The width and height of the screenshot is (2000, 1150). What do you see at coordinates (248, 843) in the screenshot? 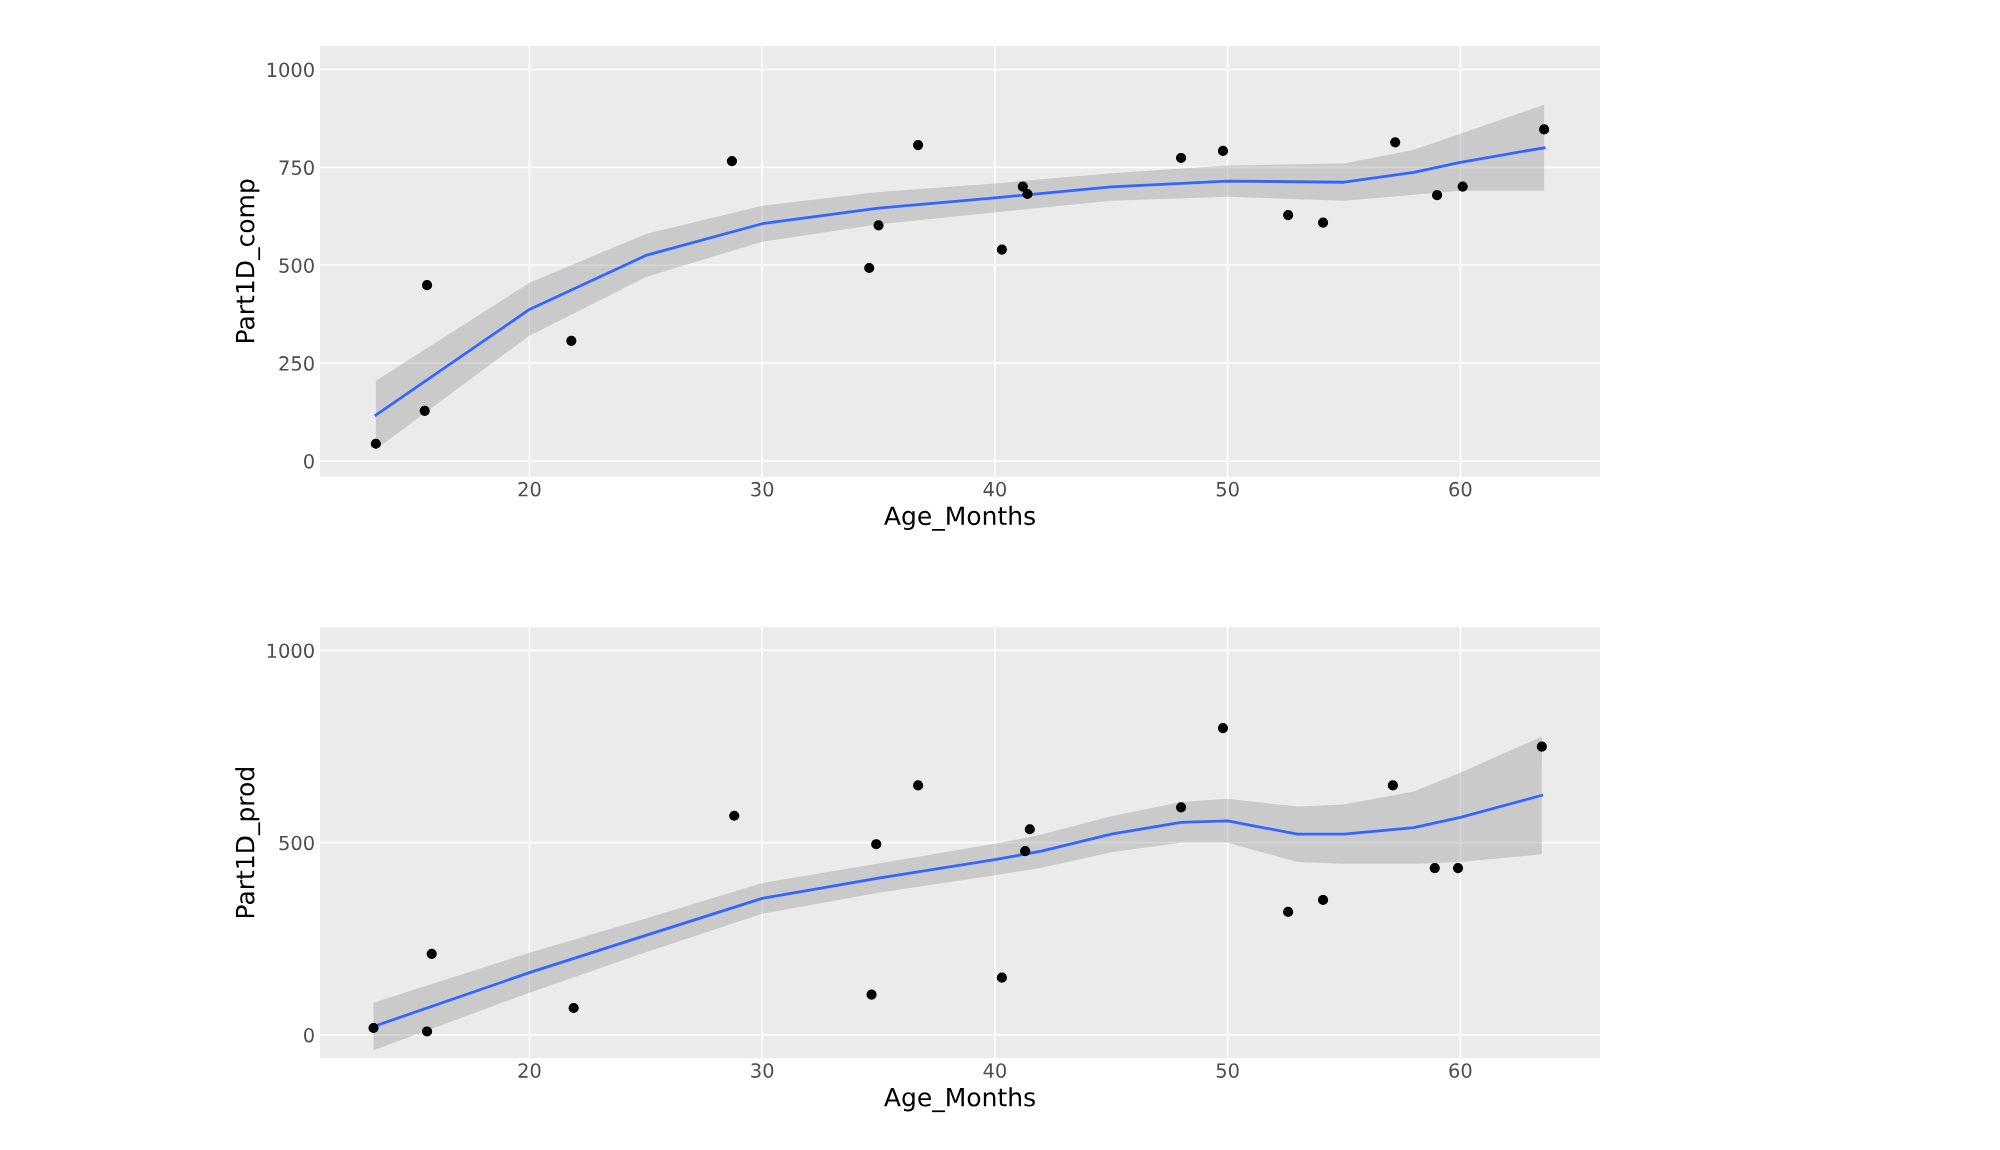
I see `y-axis-title: Part1D_prod` at bounding box center [248, 843].